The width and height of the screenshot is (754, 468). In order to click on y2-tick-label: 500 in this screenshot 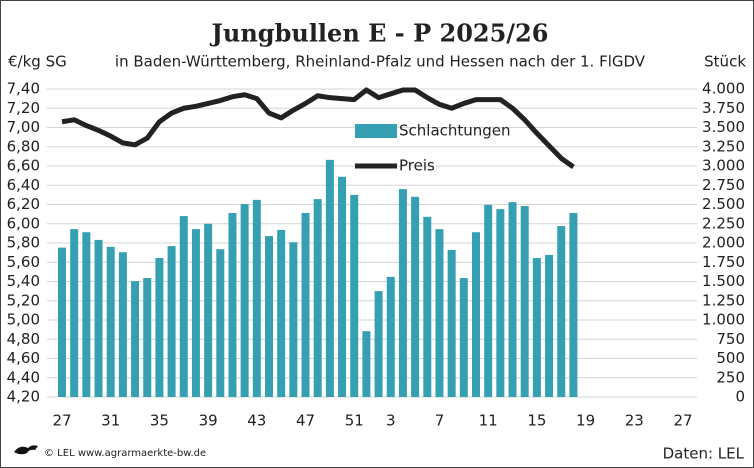, I will do `click(730, 358)`.